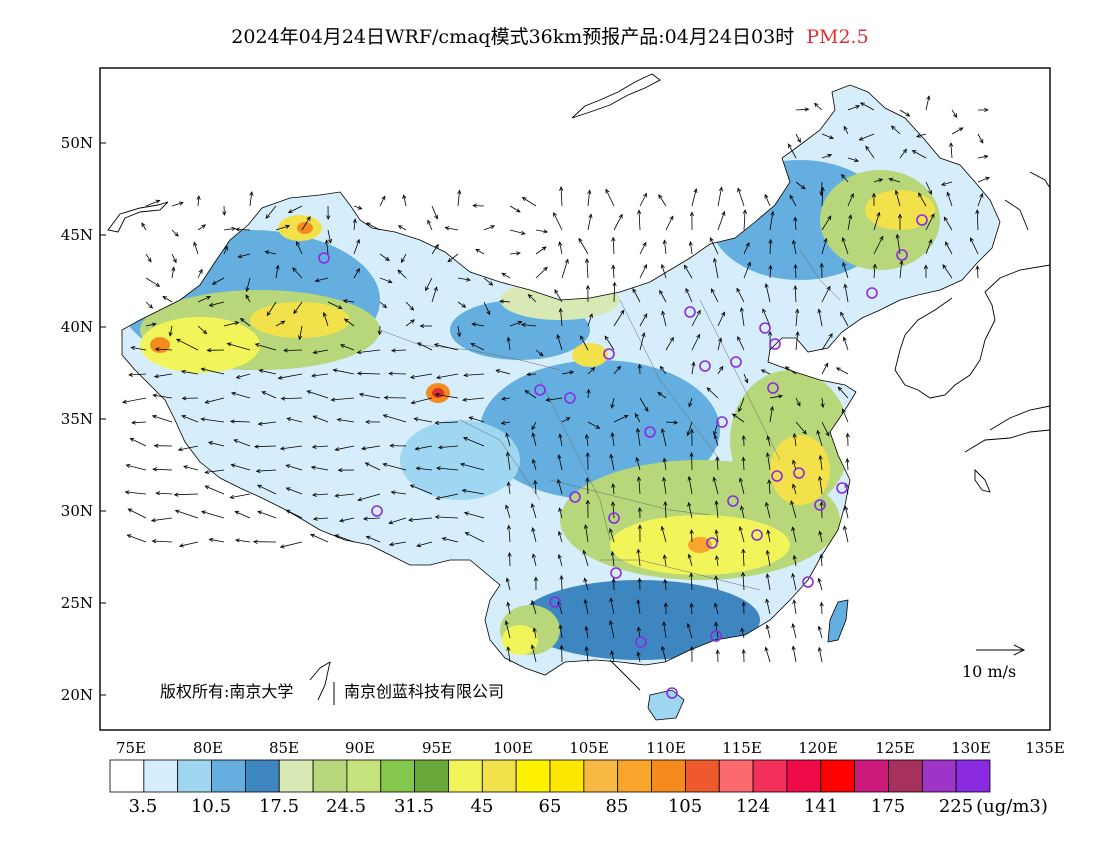 The height and width of the screenshot is (850, 1100). Describe the element at coordinates (143, 806) in the screenshot. I see `legend-tick: 3.5` at that location.